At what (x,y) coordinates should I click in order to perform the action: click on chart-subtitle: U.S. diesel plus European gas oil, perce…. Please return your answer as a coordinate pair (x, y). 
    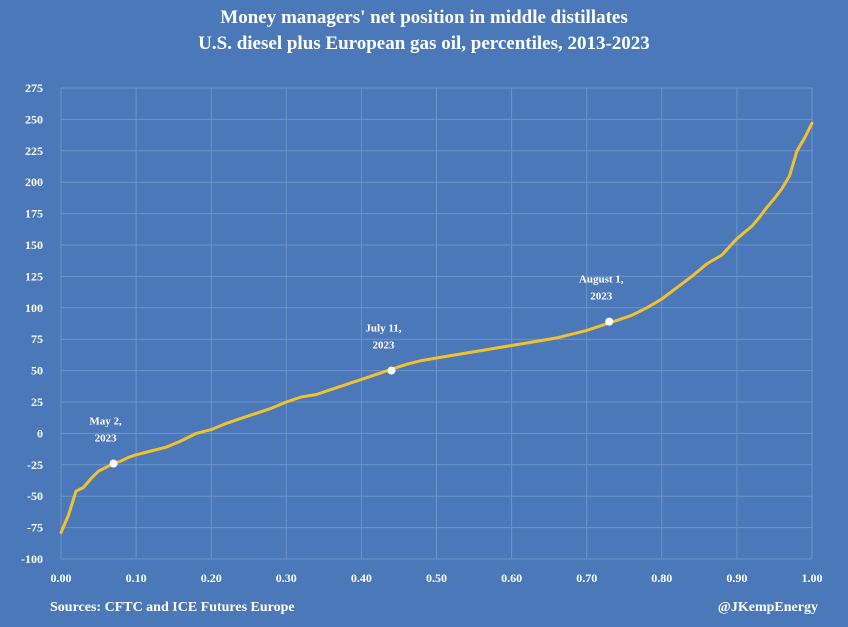
    Looking at the image, I should click on (424, 43).